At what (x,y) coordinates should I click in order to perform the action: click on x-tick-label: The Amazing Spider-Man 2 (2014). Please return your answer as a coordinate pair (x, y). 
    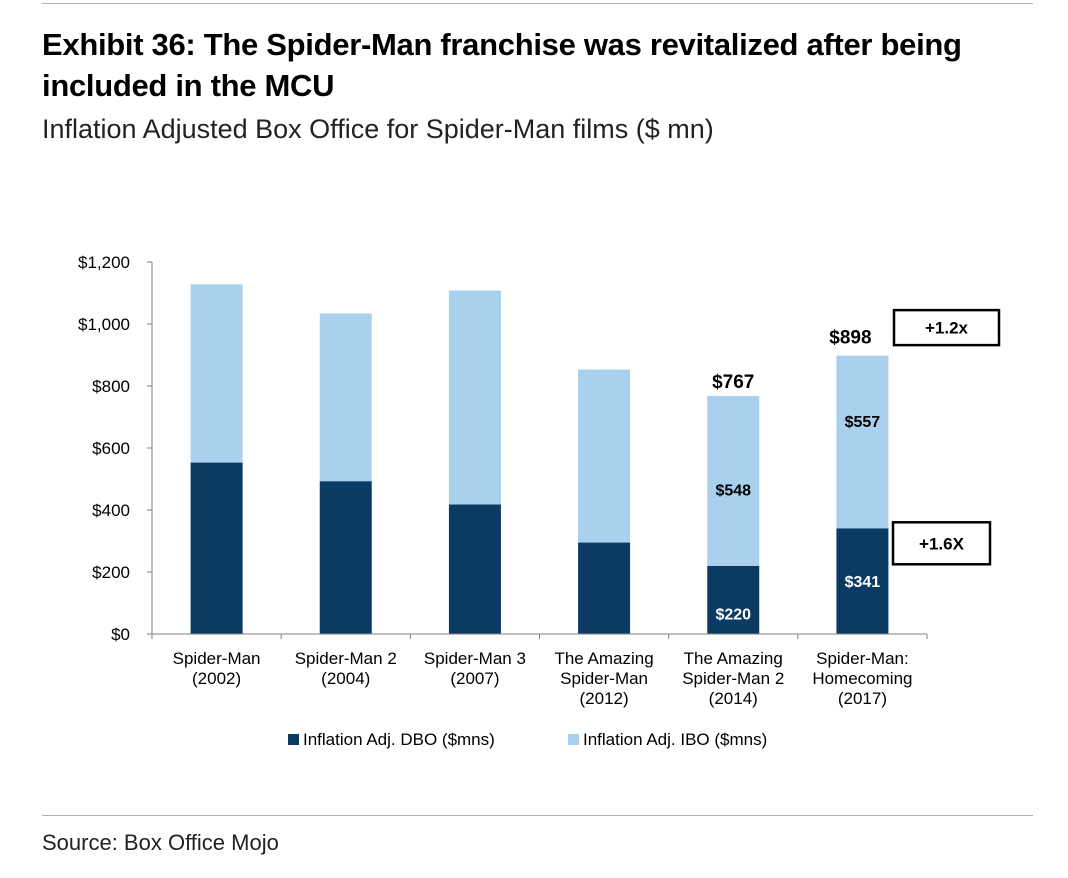
    Looking at the image, I should click on (733, 678).